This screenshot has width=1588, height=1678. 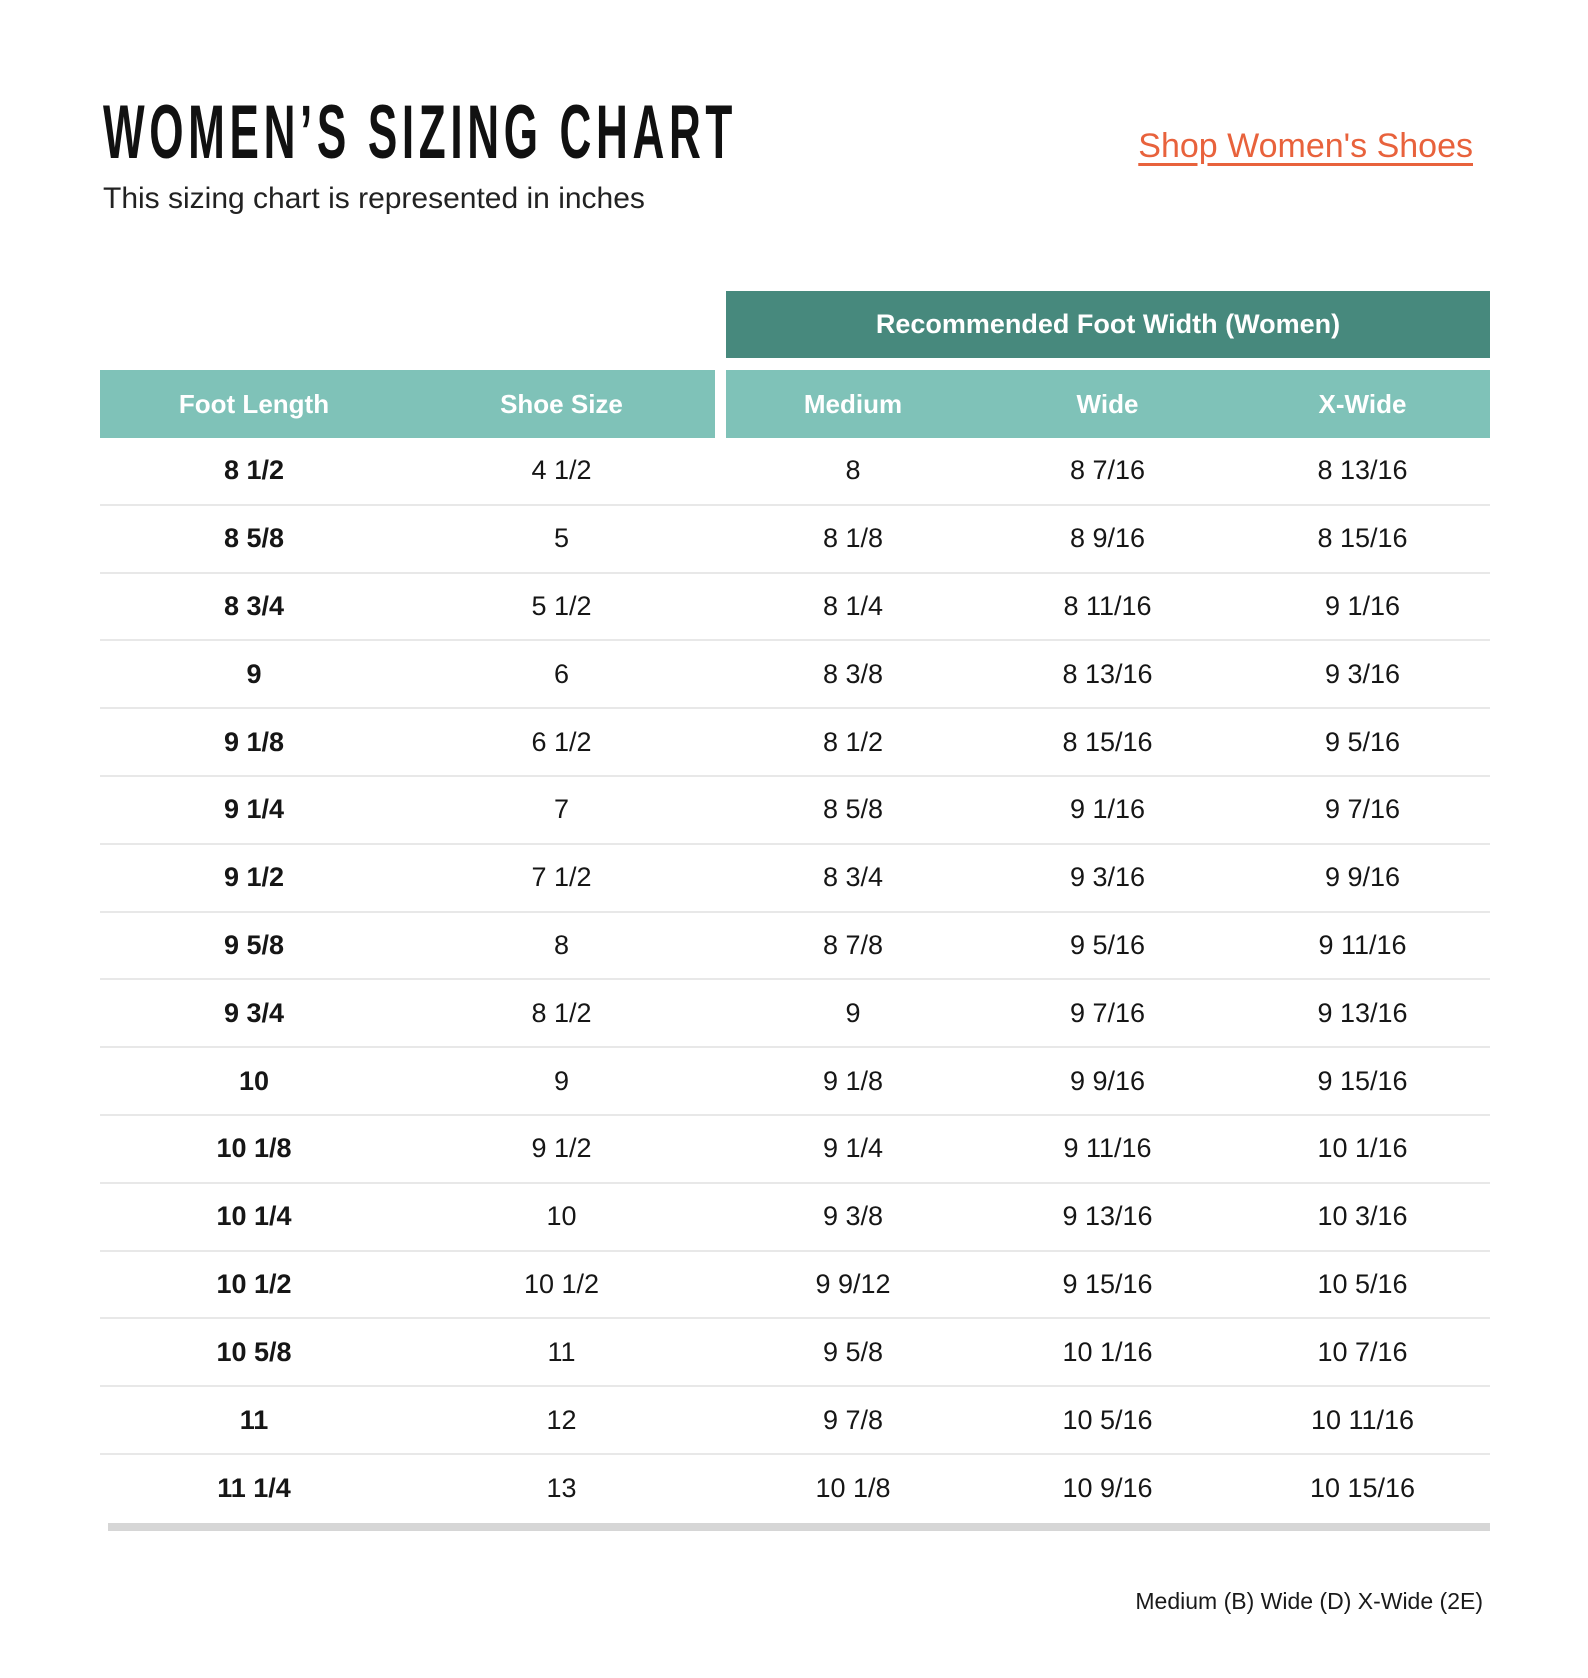 I want to click on table-row: 10 1/4 10 9 3/8 9 13/16 10 3/16, so click(x=795, y=1217).